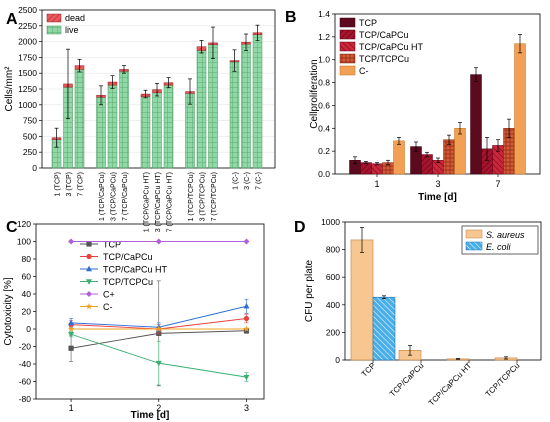 The width and height of the screenshot is (550, 422). What do you see at coordinates (30, 152) in the screenshot?
I see `a-ytick-label: 250` at bounding box center [30, 152].